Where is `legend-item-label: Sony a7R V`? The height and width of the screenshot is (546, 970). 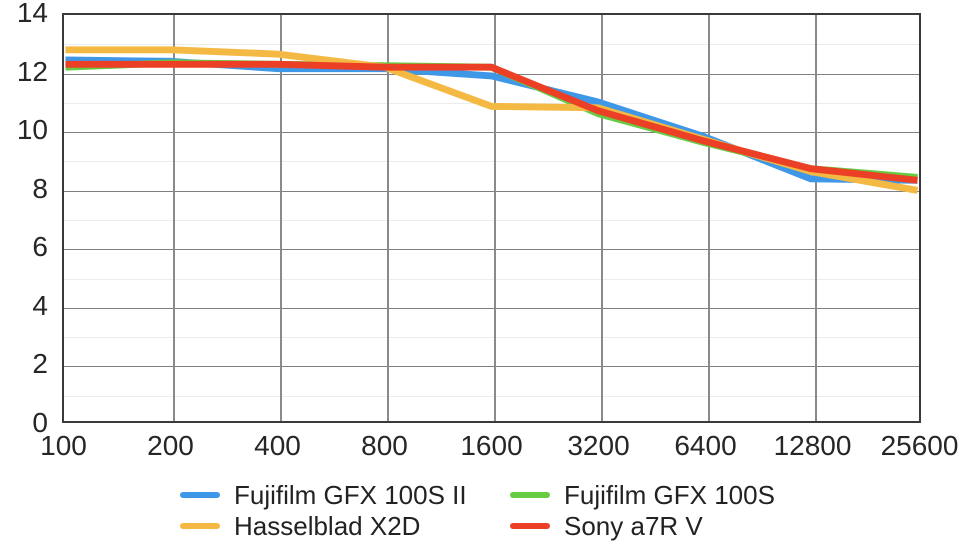 legend-item-label: Sony a7R V is located at coordinates (633, 525).